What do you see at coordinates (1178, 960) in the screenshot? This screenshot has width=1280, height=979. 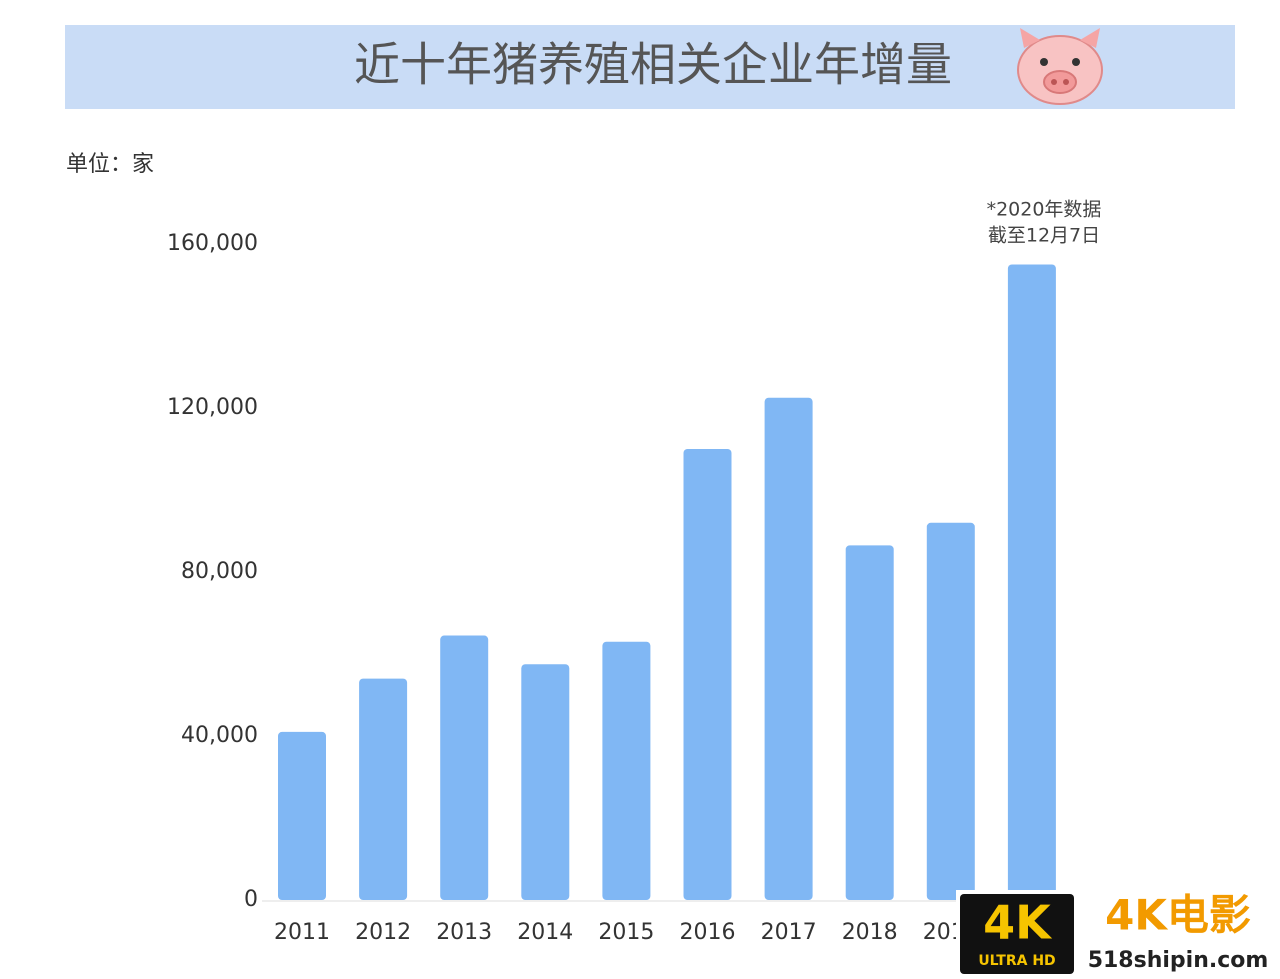 I see `watermark-site: 518shipin.com` at bounding box center [1178, 960].